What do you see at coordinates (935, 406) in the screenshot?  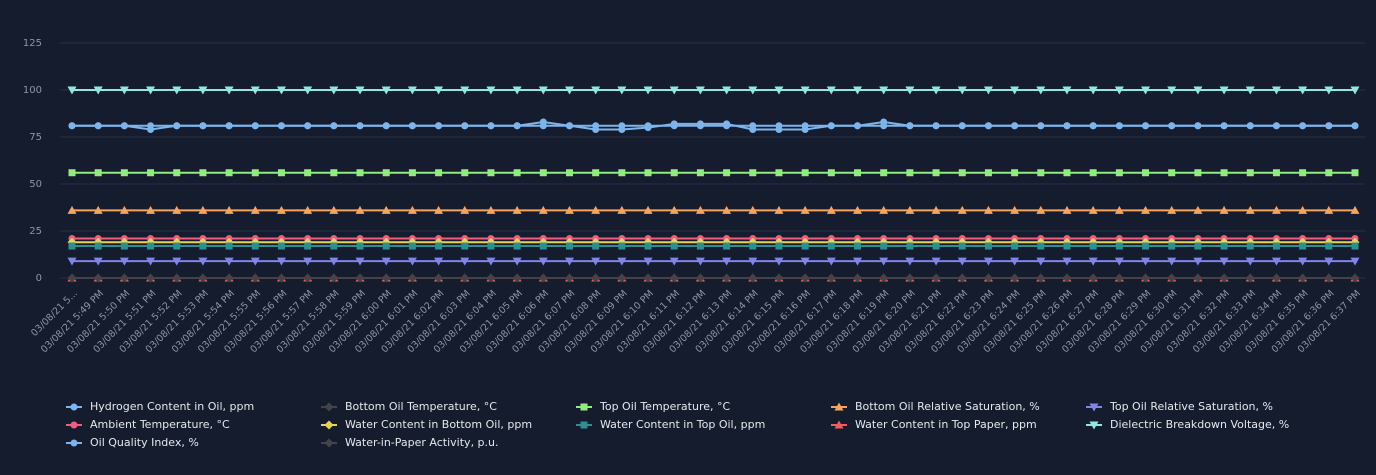 I see `legend-item: Bottom Oil Relative Saturation, %` at bounding box center [935, 406].